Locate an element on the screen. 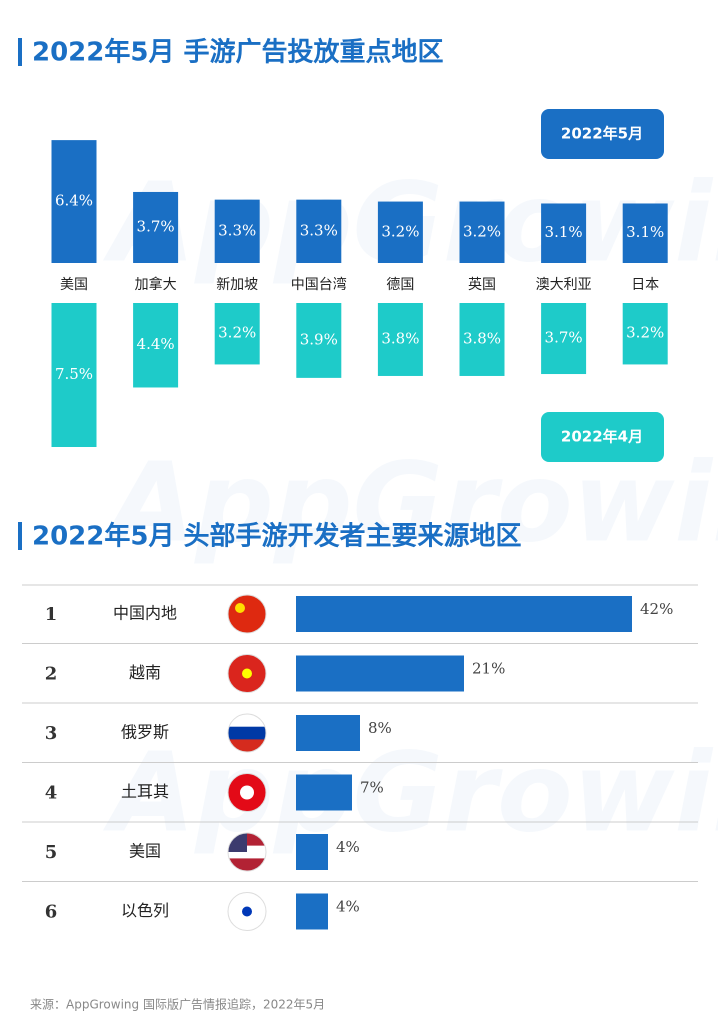 This screenshot has height=1020, width=718. rank: 5 is located at coordinates (51, 852).